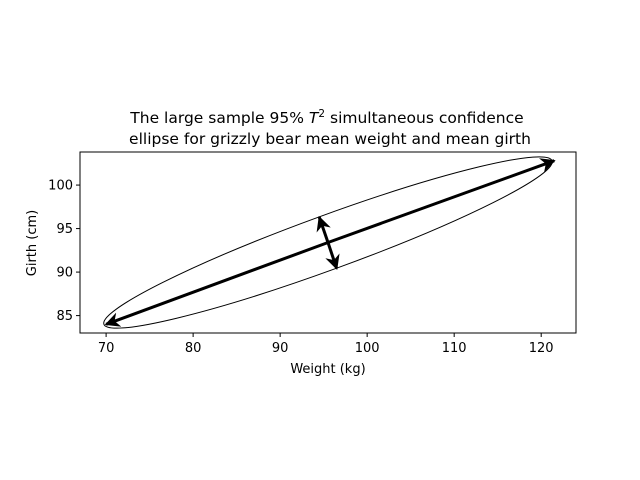 The image size is (640, 480). I want to click on x-tick-label: 100, so click(367, 348).